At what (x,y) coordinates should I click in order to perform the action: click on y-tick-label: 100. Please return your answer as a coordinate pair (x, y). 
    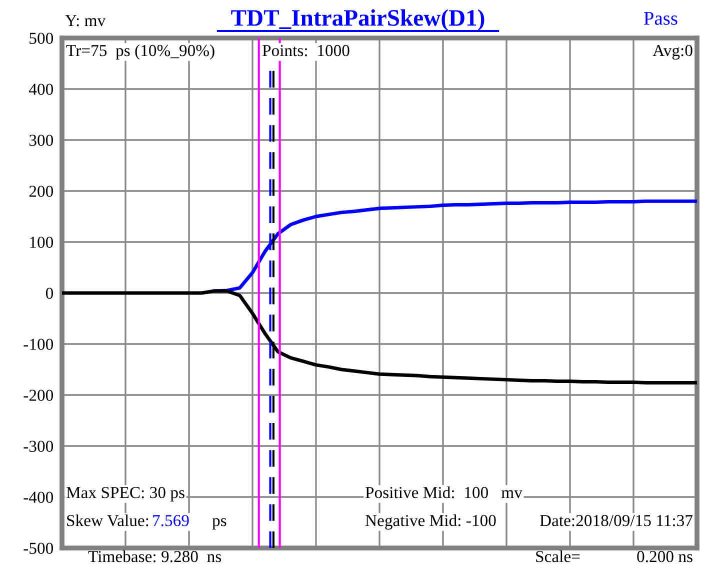
    Looking at the image, I should click on (42, 242).